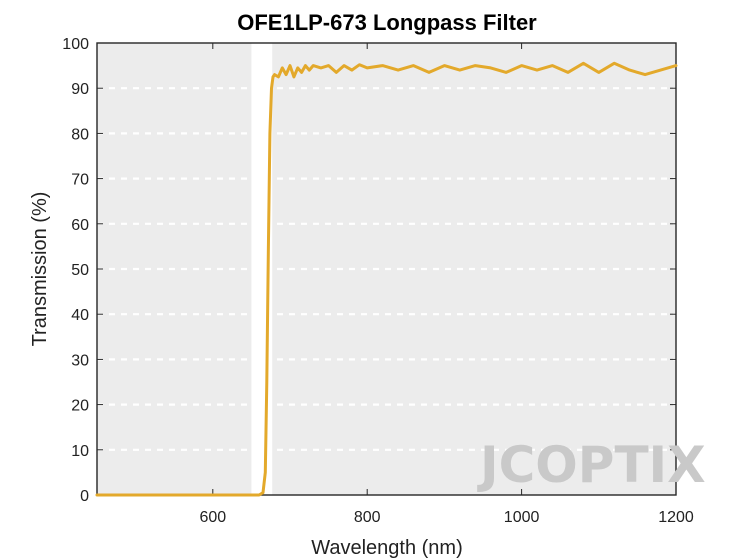  I want to click on watermark: JCOPTIX, so click(591, 465).